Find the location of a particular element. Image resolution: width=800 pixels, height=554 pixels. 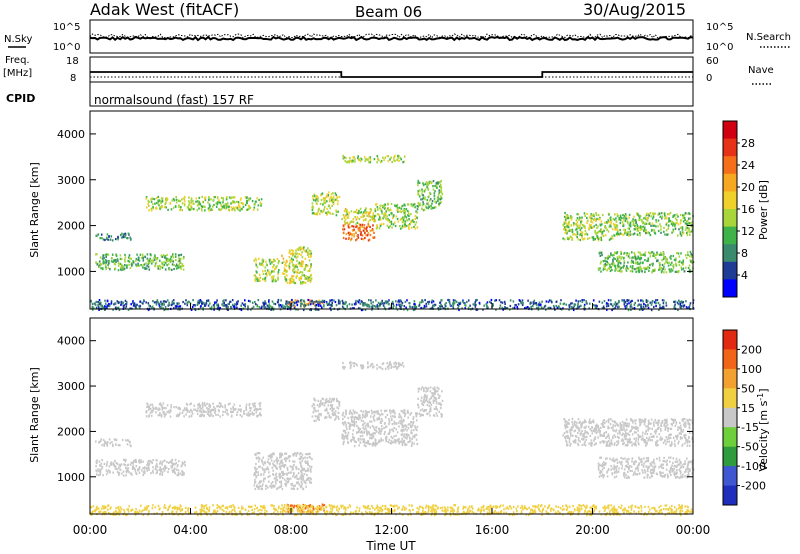

noise-panel-frame is located at coordinates (391, 36).